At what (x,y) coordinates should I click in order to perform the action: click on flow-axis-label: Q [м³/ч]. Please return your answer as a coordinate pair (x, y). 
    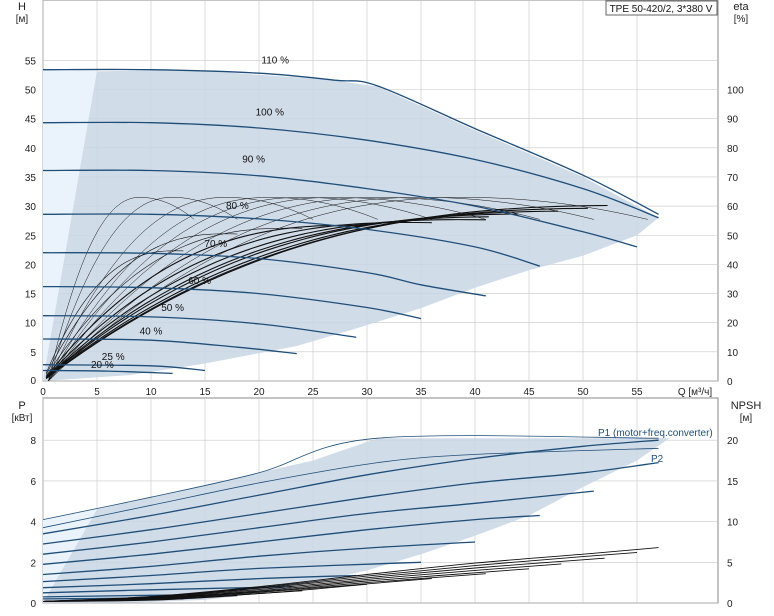
    Looking at the image, I should click on (695, 392).